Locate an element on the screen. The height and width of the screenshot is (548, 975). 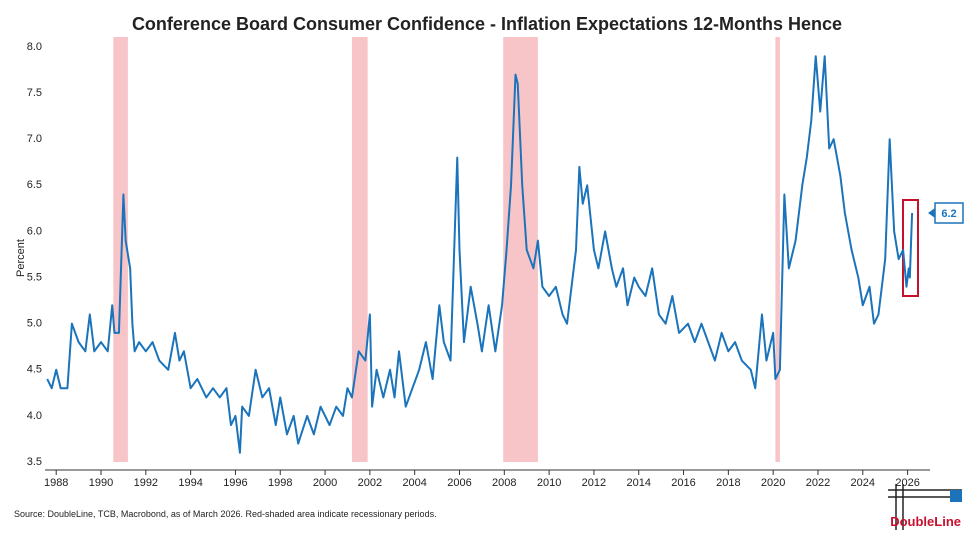
x-tick-label: 2026 is located at coordinates (907, 483).